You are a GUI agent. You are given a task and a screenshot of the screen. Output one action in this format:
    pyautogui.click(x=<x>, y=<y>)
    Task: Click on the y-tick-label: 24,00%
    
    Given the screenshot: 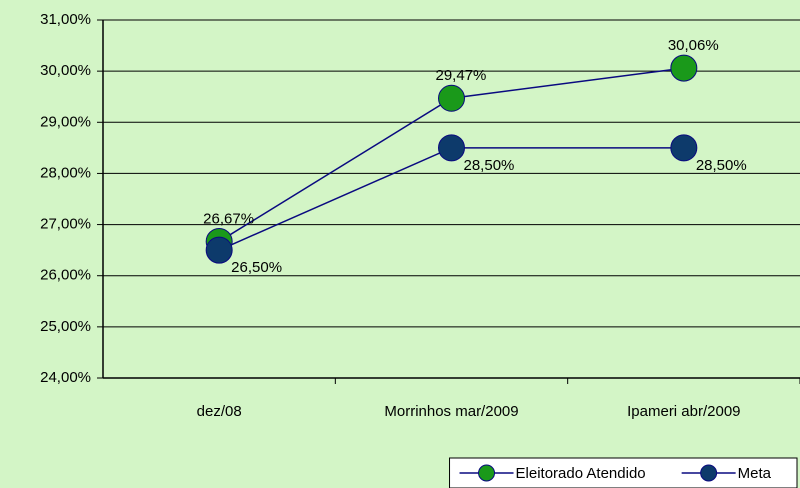 What is the action you would take?
    pyautogui.click(x=65, y=377)
    